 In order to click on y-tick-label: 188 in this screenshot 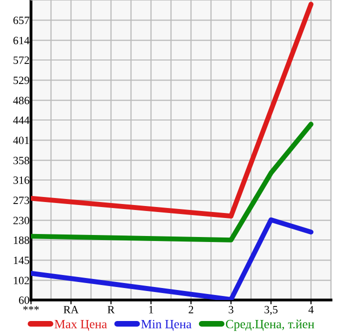, I will do `click(22, 240)`.